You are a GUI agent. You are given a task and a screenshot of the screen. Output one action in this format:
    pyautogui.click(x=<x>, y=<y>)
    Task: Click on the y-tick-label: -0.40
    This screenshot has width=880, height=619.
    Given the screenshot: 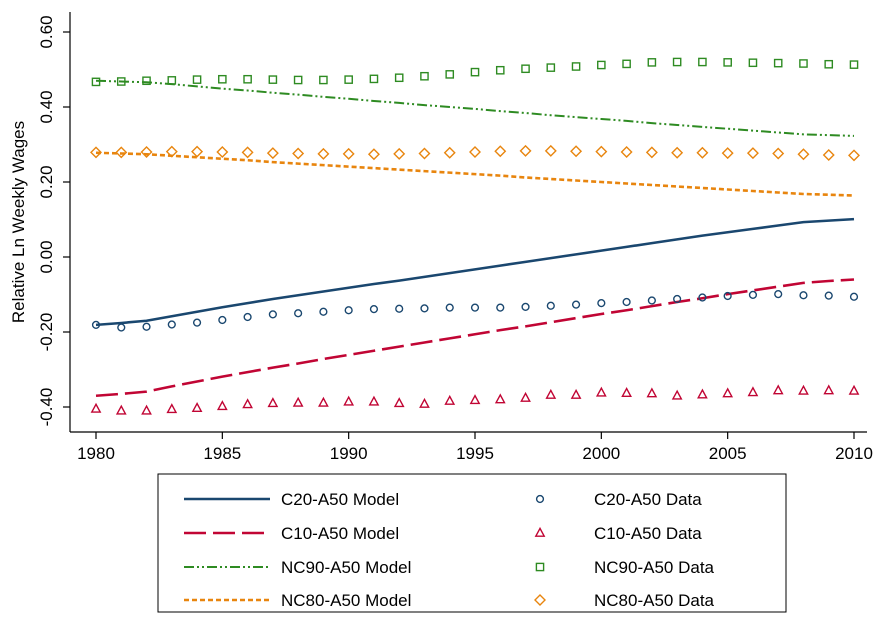 What is the action you would take?
    pyautogui.click(x=46, y=407)
    